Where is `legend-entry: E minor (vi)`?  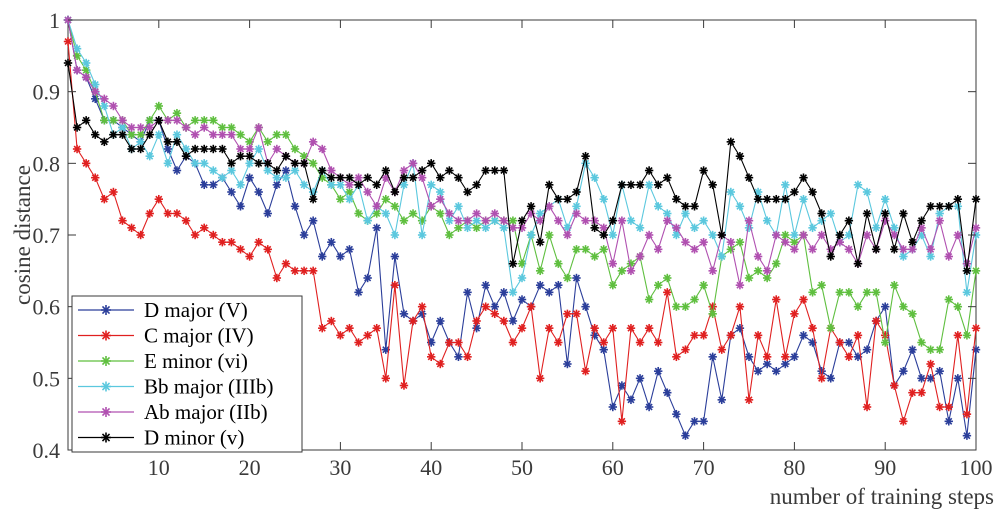 legend-entry: E minor (vi) is located at coordinates (163, 361).